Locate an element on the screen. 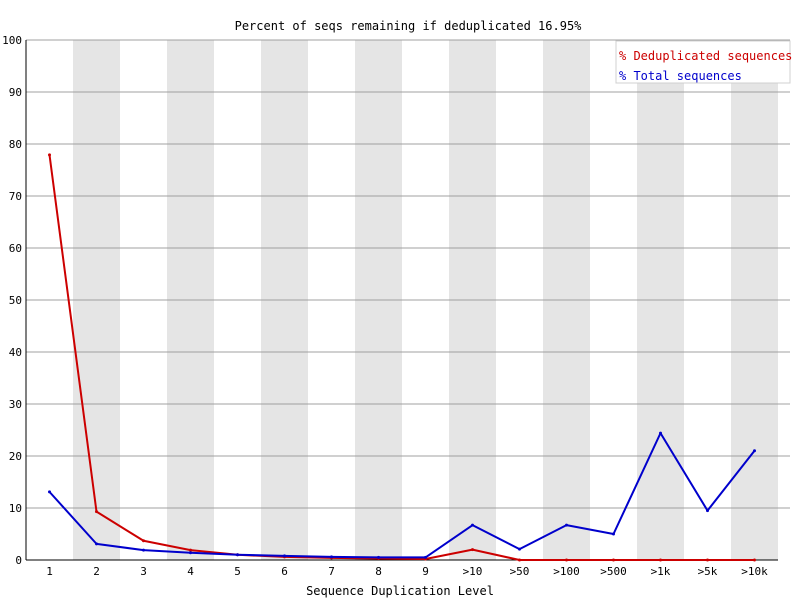 This screenshot has width=800, height=600. x-tick-label: 6 is located at coordinates (284, 571).